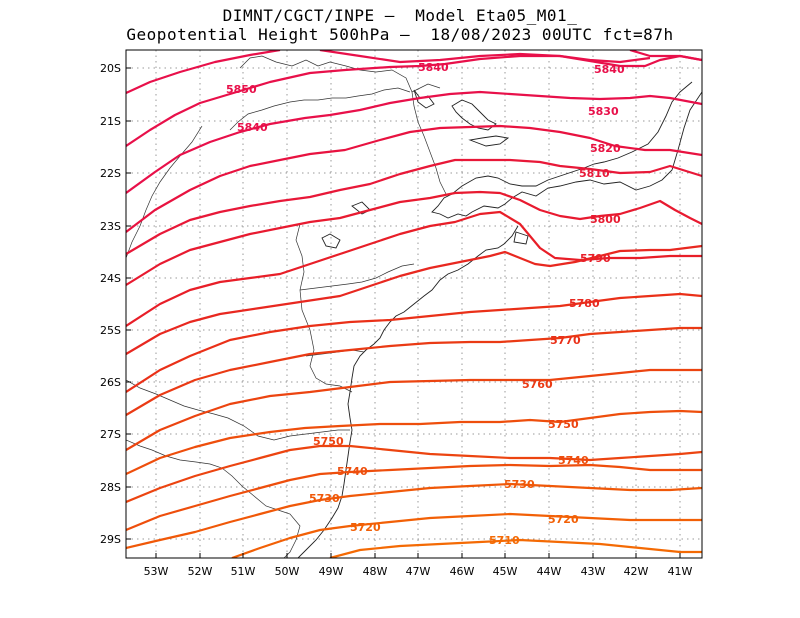 The image size is (800, 618). I want to click on contour-label: 5790, so click(595, 258).